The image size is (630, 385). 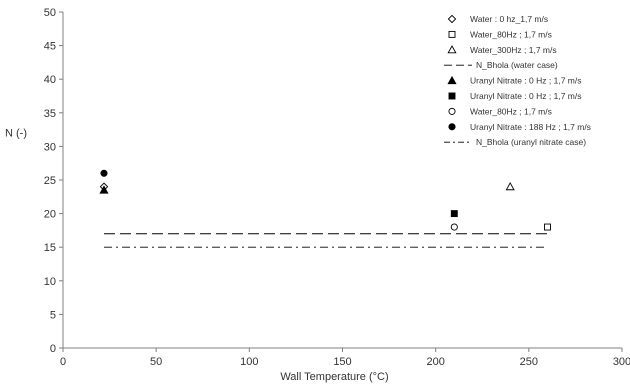 I want to click on y-tick-label: 5, so click(x=53, y=315).